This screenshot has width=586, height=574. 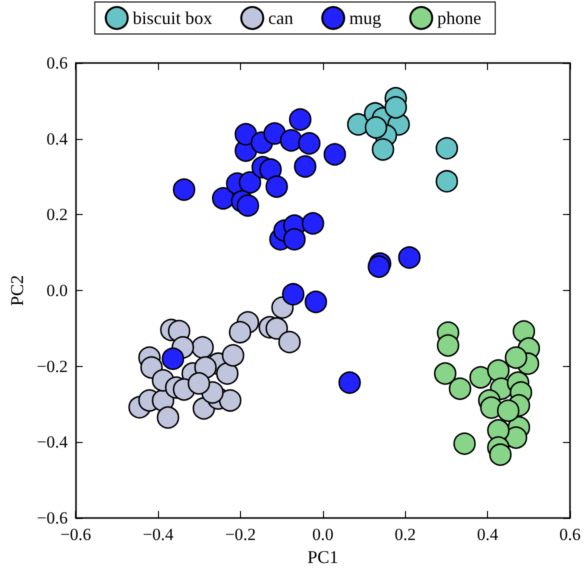 I want to click on x-tick-label: 0.0, so click(x=323, y=534).